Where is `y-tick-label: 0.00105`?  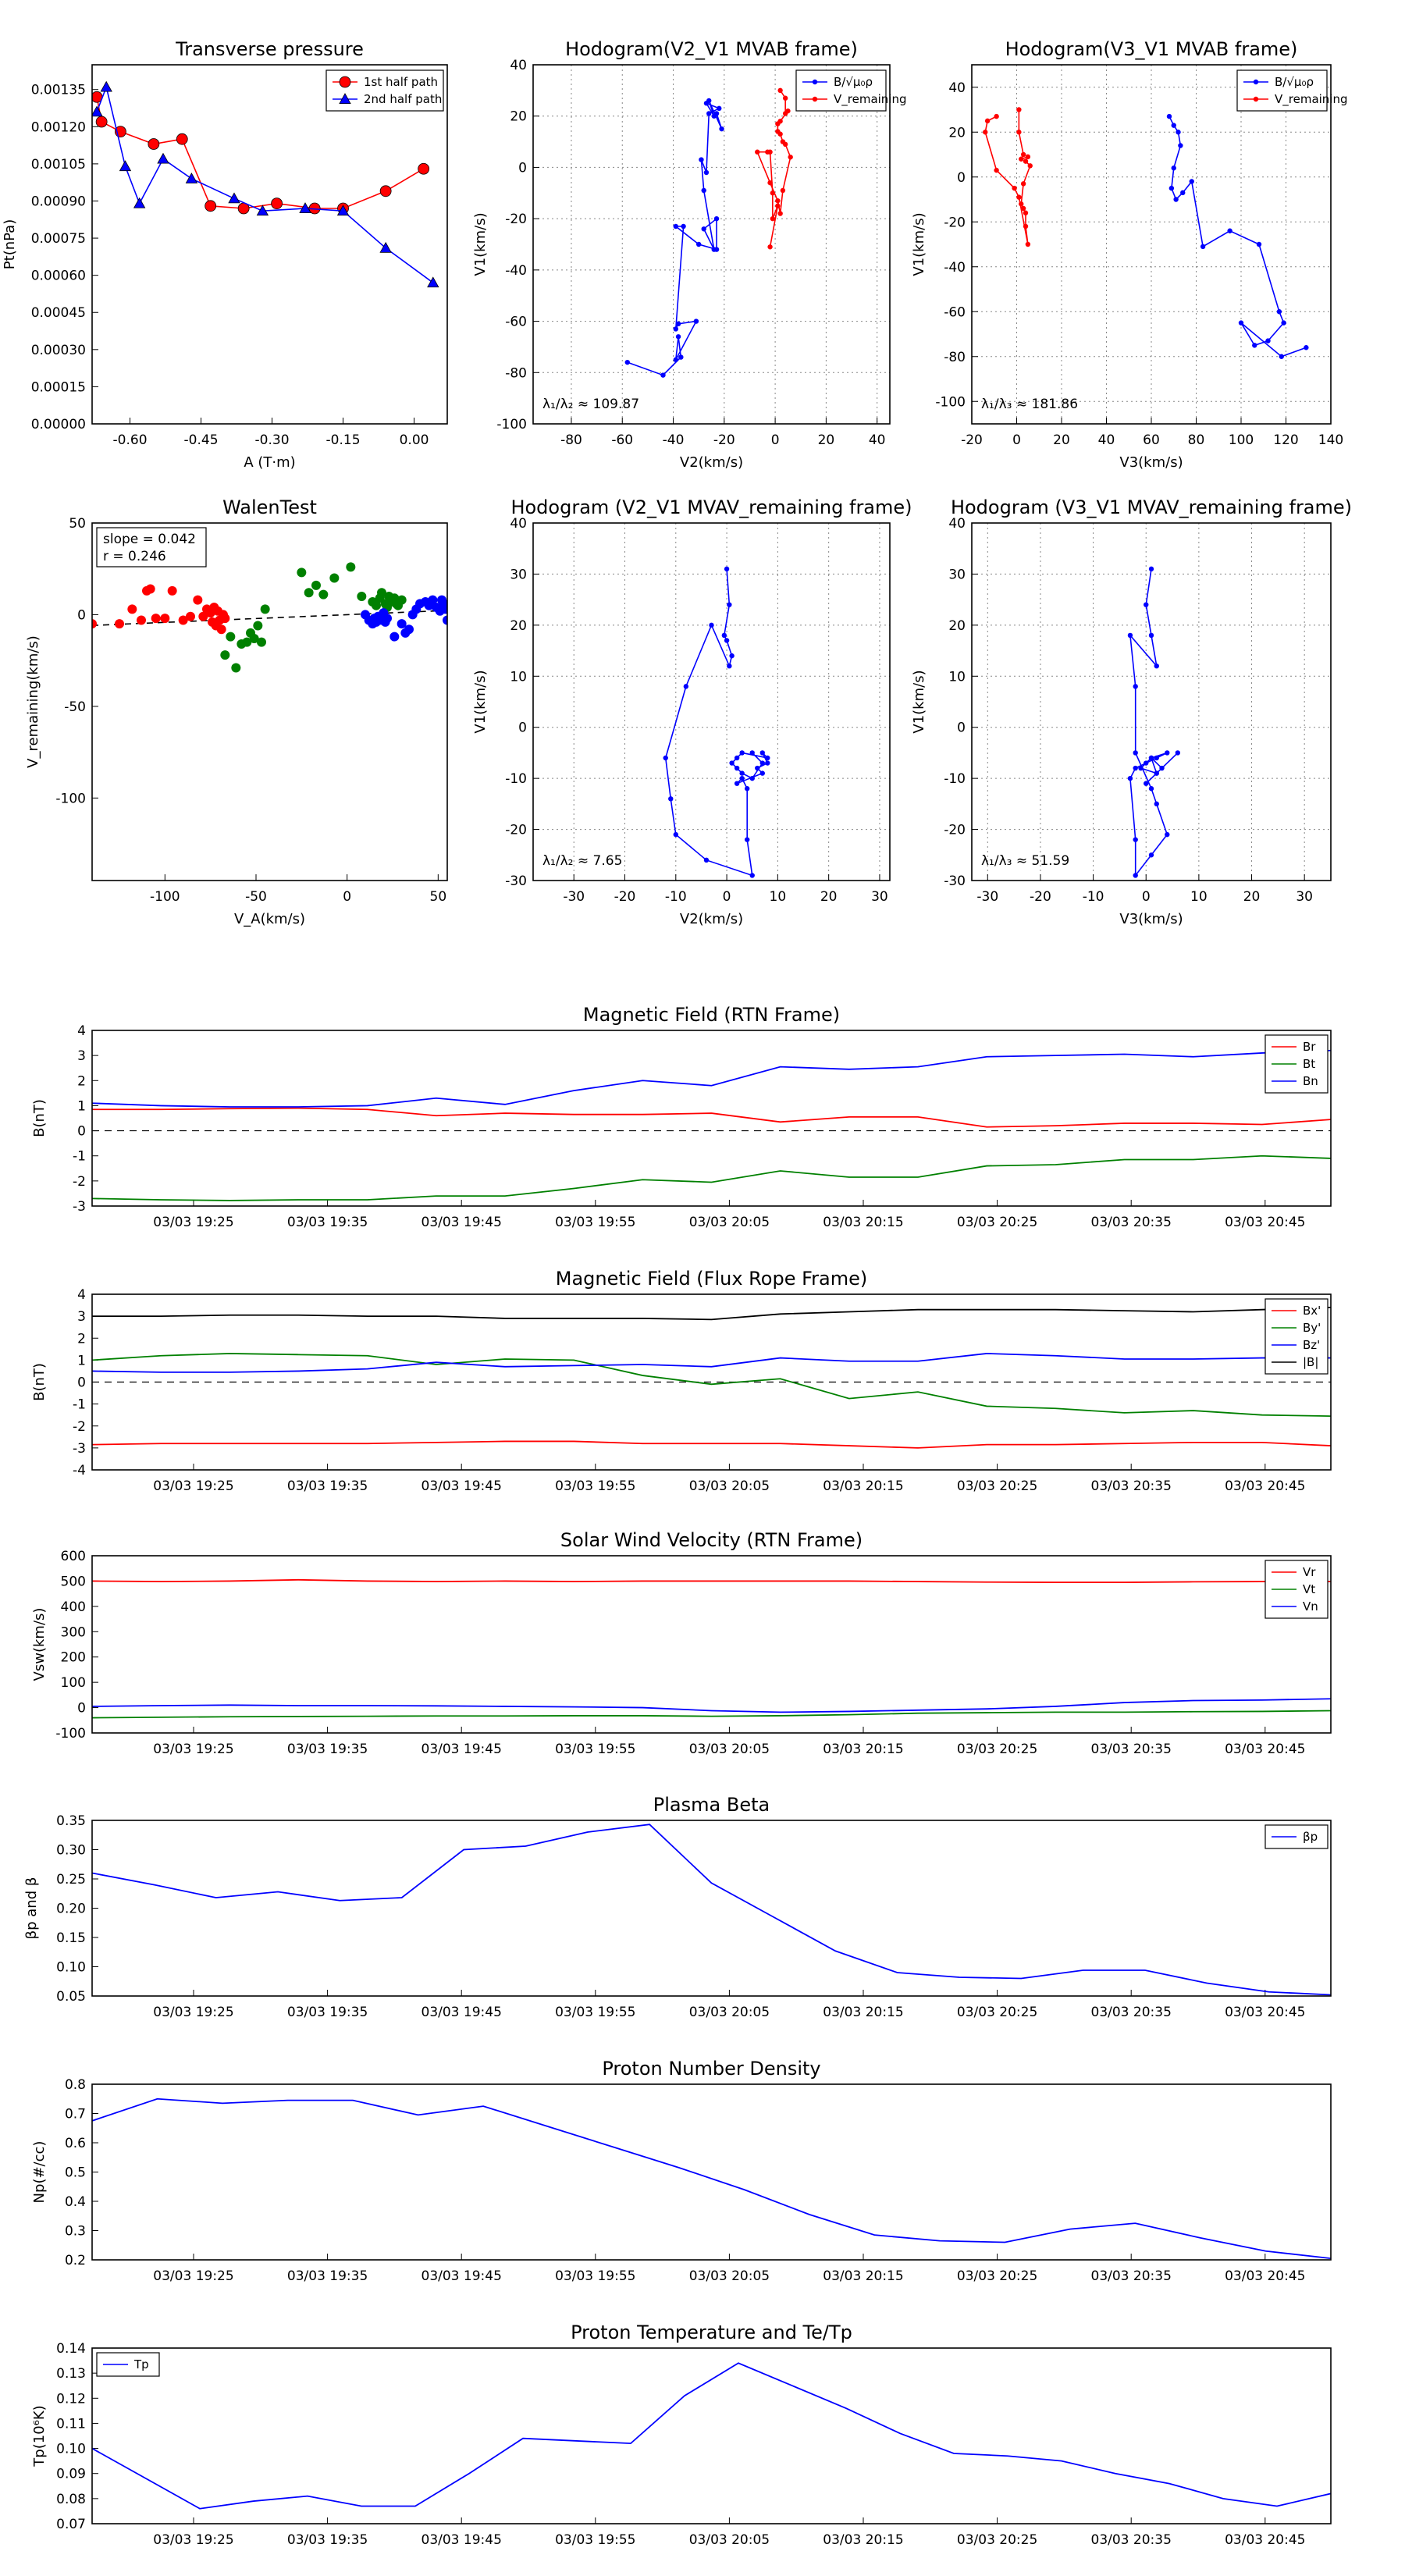 y-tick-label: 0.00105 is located at coordinates (59, 165).